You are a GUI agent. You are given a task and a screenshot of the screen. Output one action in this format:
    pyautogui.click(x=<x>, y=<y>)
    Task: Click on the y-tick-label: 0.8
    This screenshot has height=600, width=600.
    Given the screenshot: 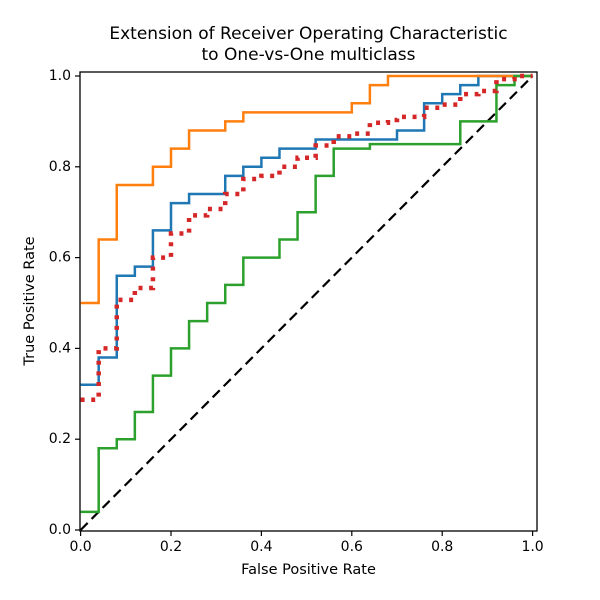 What is the action you would take?
    pyautogui.click(x=60, y=167)
    